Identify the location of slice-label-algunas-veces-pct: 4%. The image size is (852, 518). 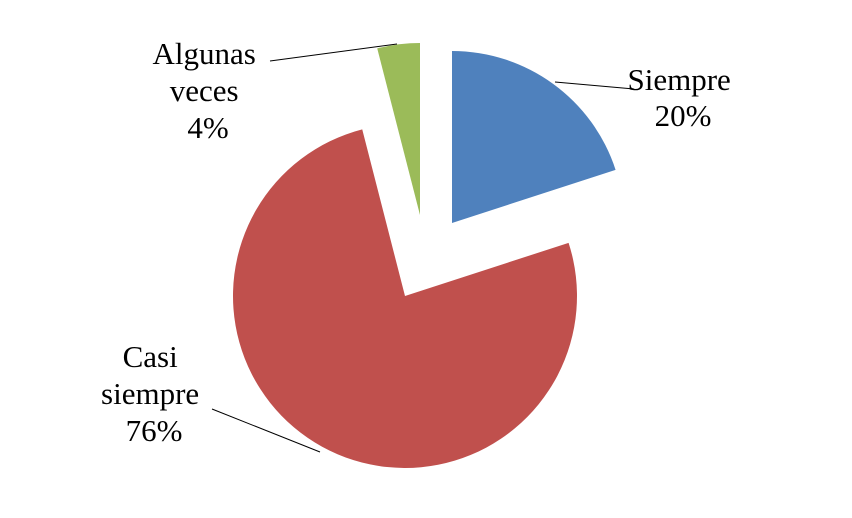
(207, 127).